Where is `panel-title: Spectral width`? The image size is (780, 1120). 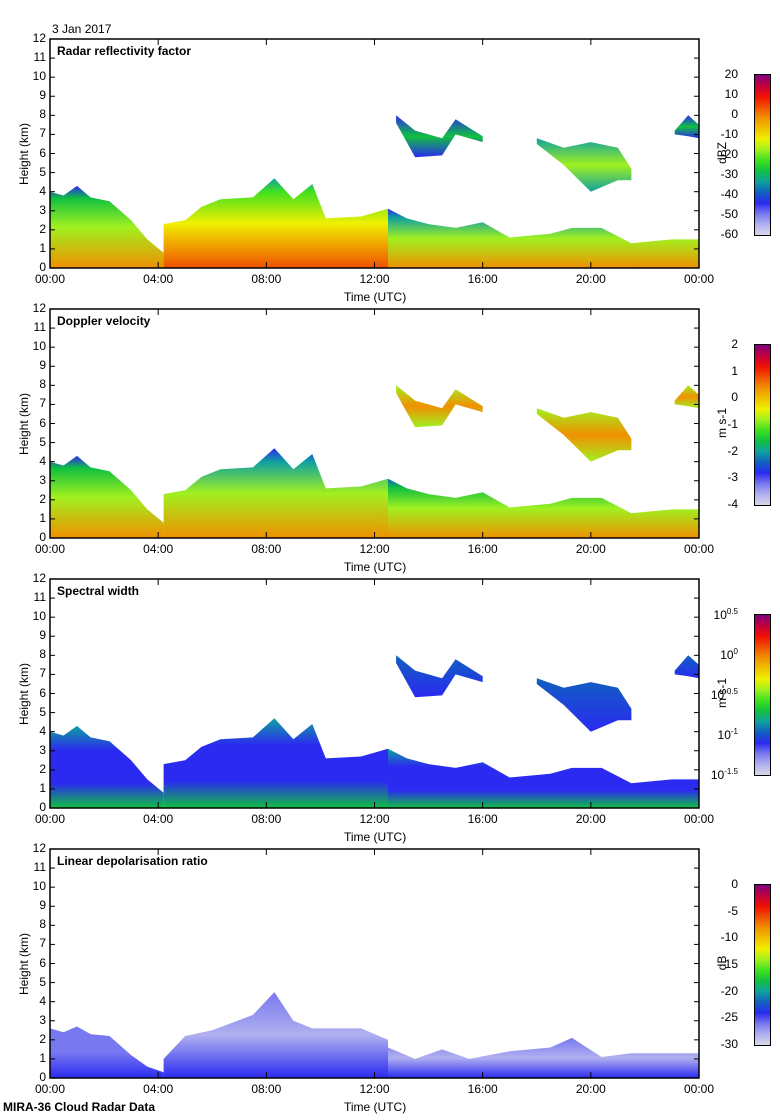
panel-title: Spectral width is located at coordinates (98, 591).